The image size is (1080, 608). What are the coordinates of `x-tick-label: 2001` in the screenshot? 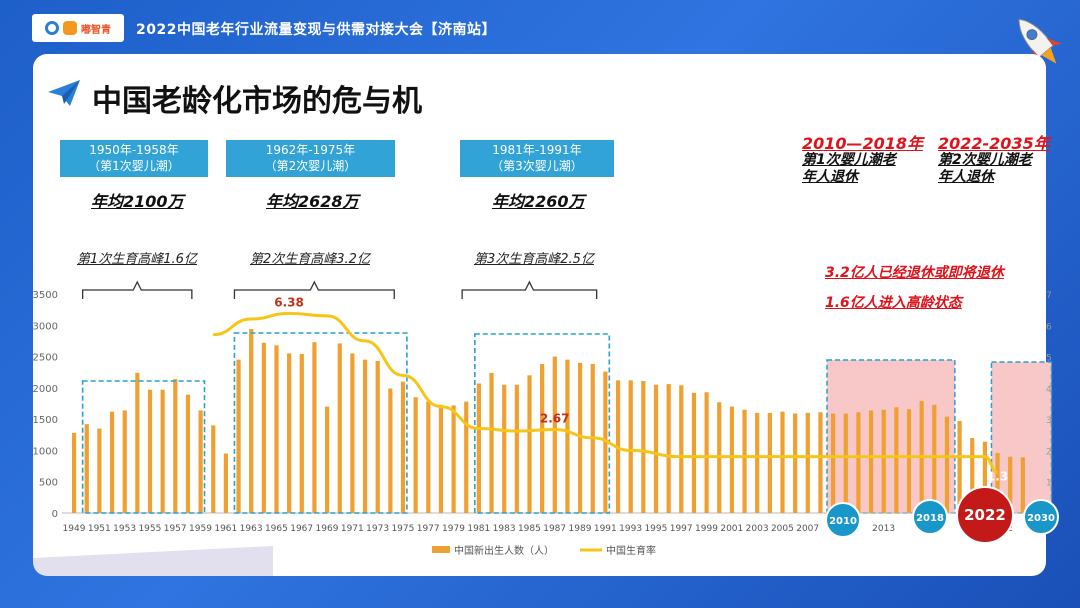 It's located at (731, 529).